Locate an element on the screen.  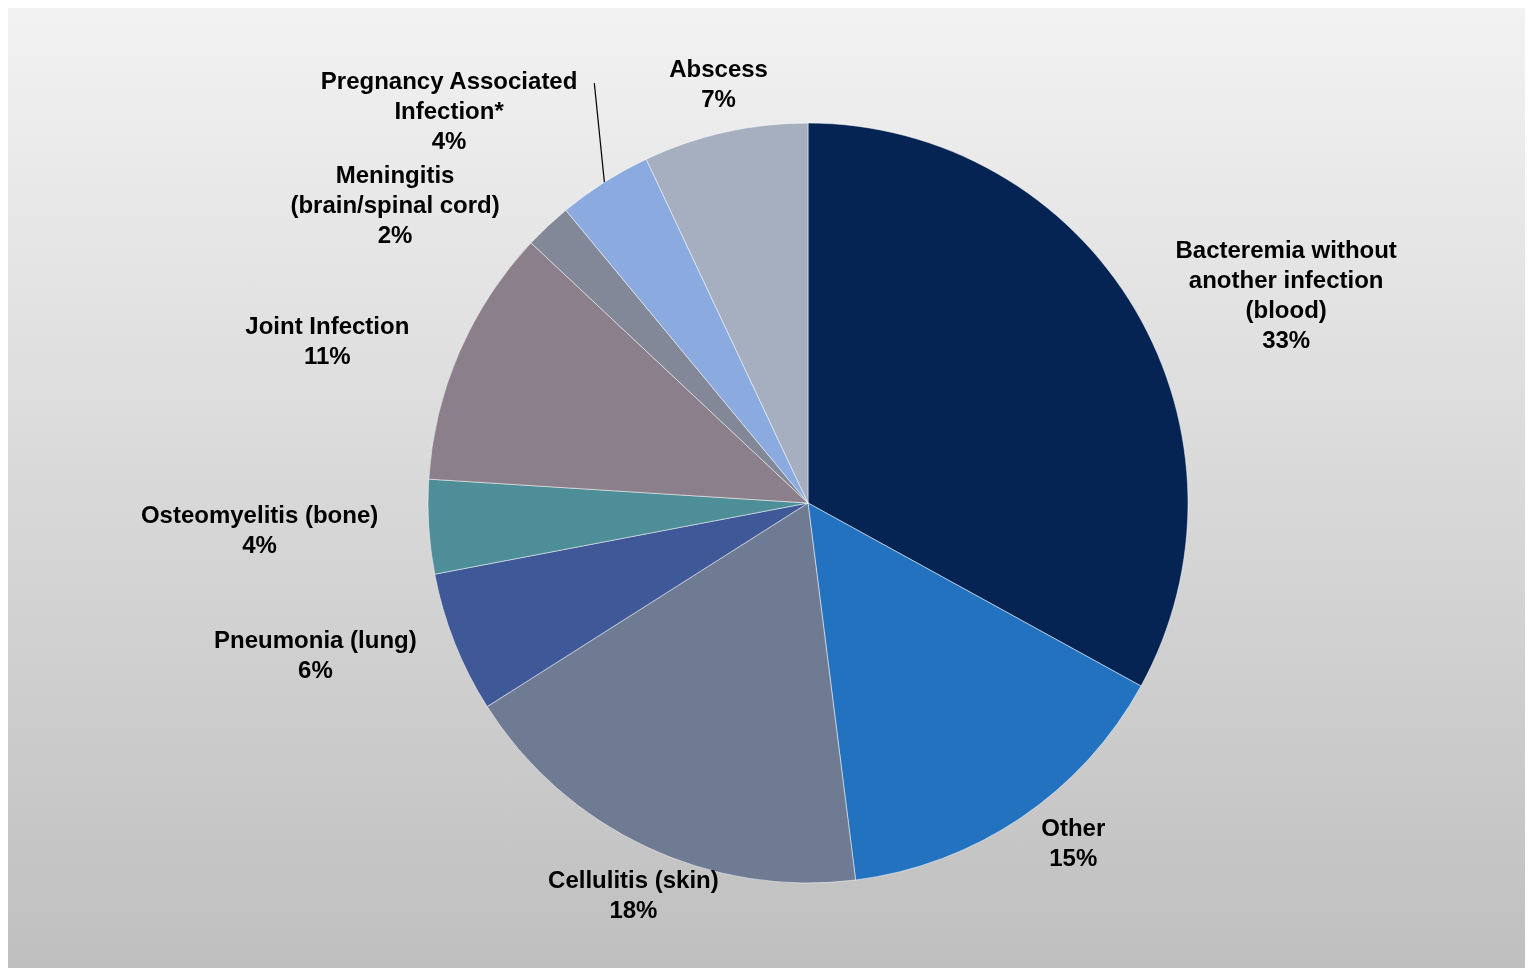
slice-label: Cellulitis (skin) is located at coordinates (633, 879).